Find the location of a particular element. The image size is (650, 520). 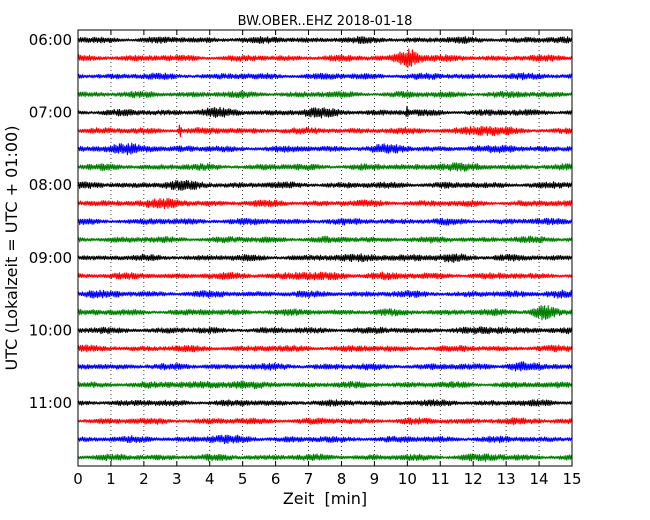

x-tick-label: 9 is located at coordinates (375, 479).